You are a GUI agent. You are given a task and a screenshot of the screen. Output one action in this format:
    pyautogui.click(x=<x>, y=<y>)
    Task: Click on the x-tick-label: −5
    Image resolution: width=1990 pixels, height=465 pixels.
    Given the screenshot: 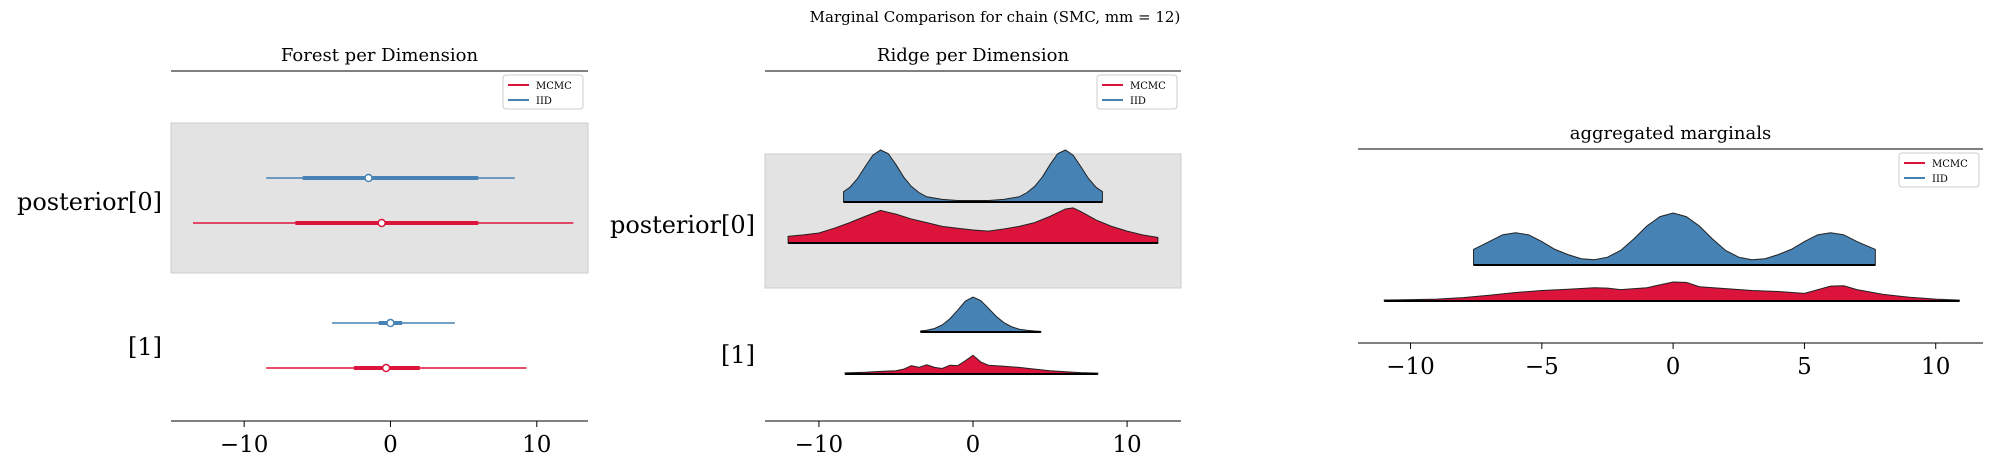 What is the action you would take?
    pyautogui.click(x=1542, y=367)
    